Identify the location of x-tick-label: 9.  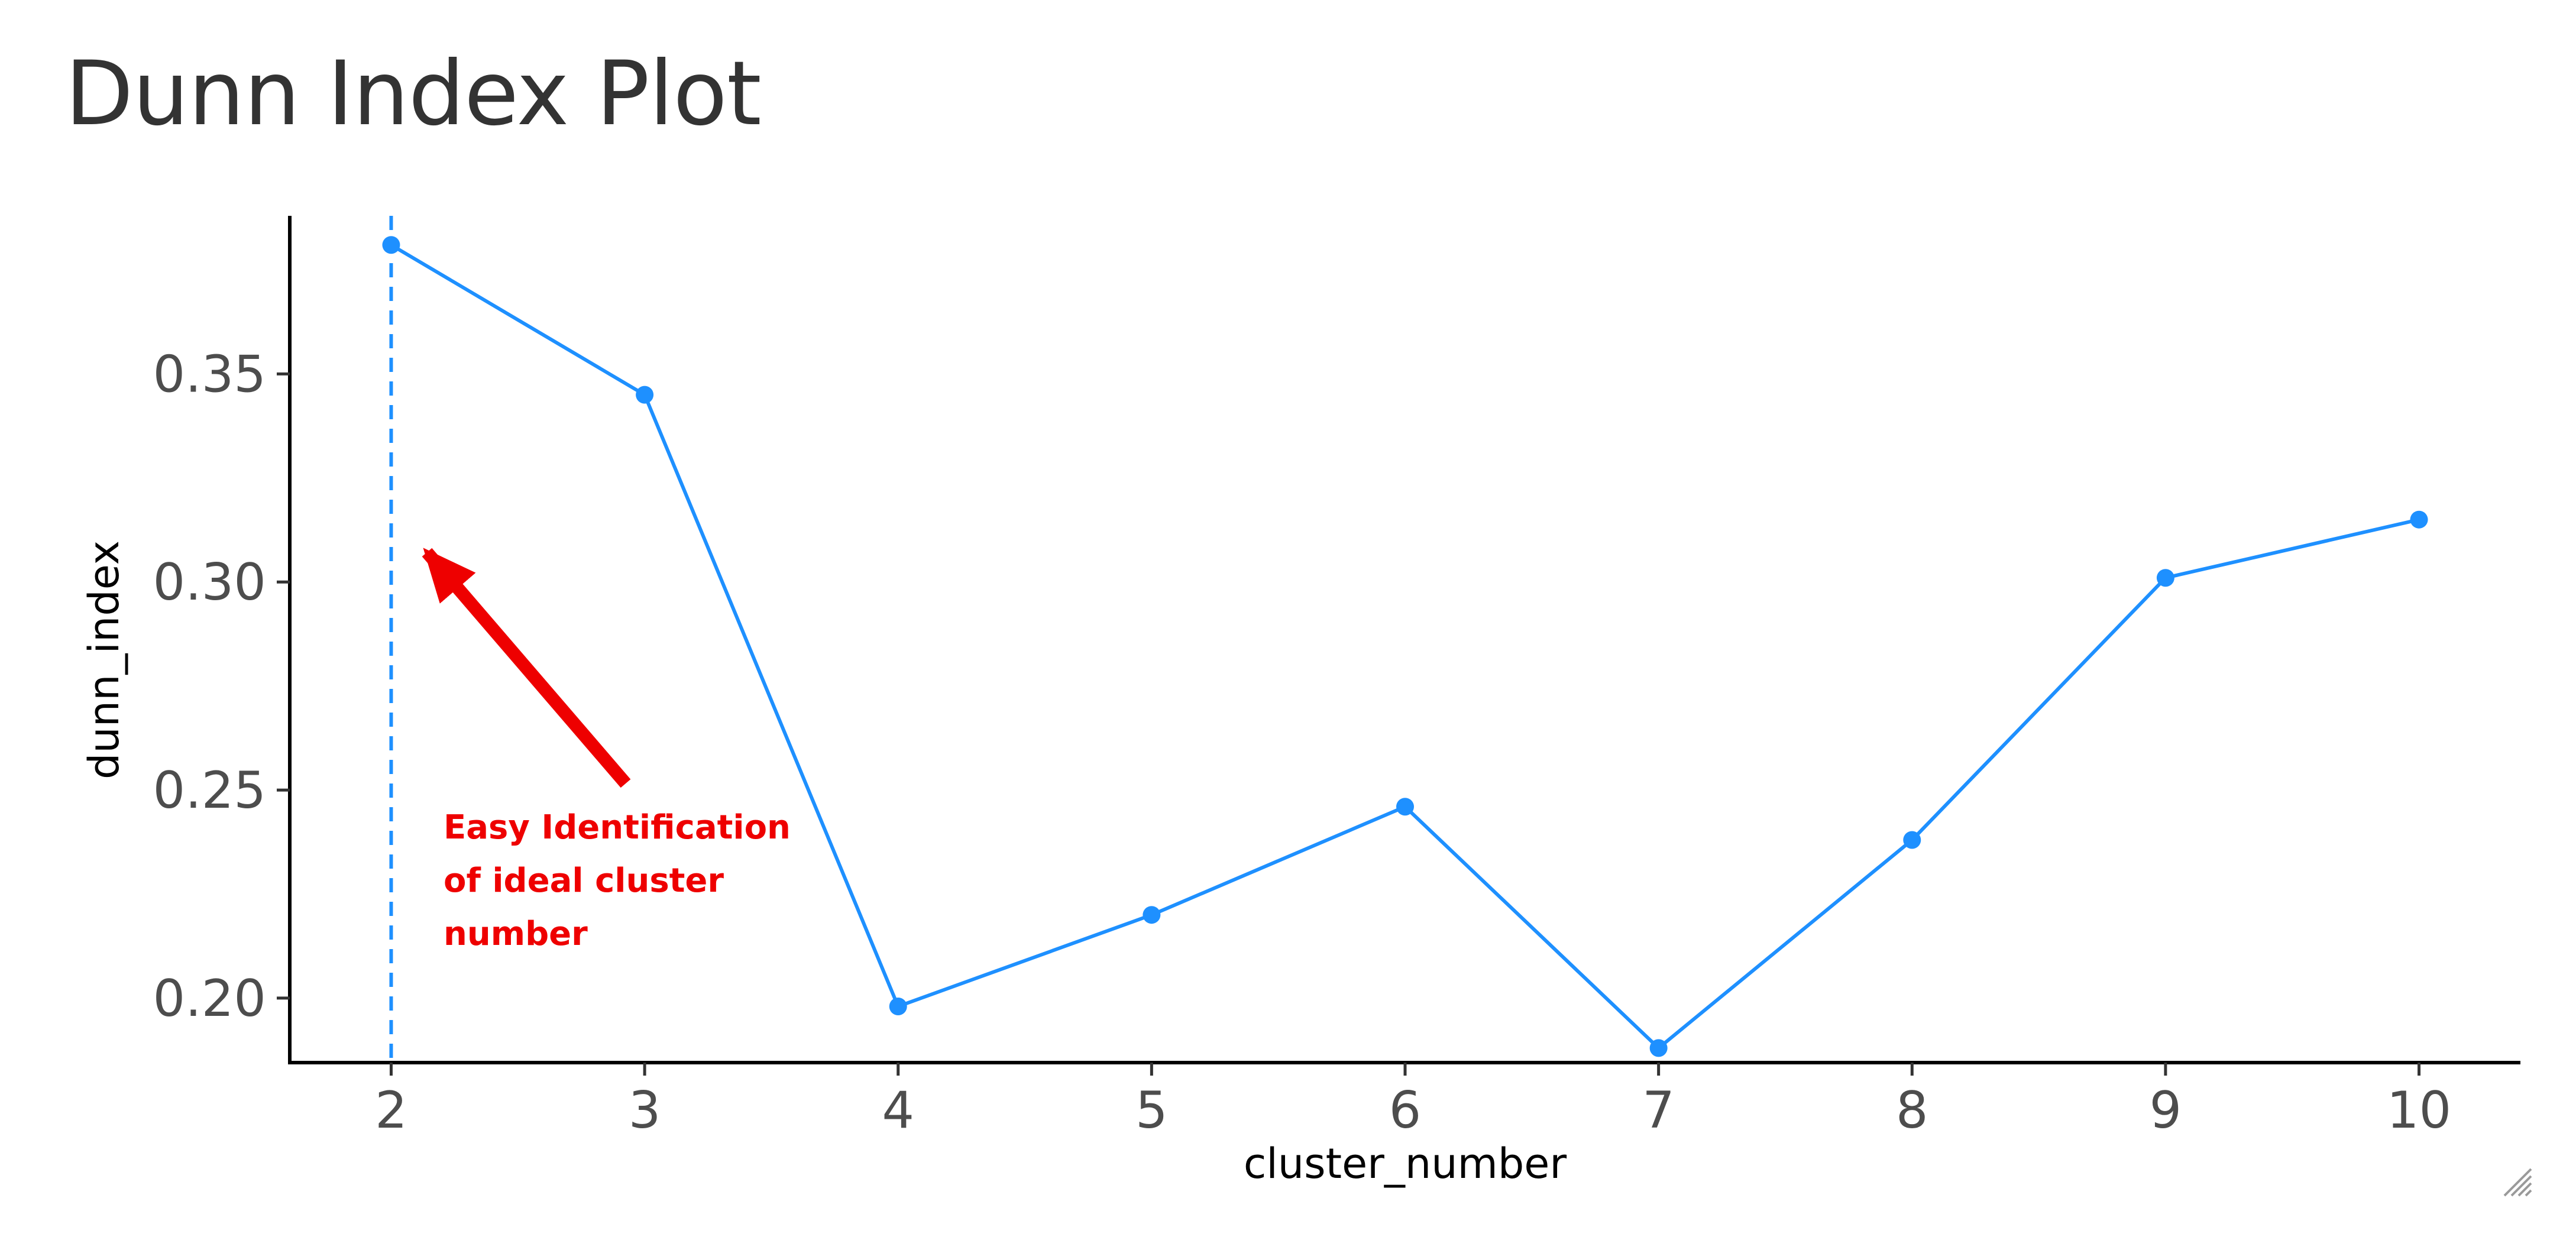
(2166, 1110).